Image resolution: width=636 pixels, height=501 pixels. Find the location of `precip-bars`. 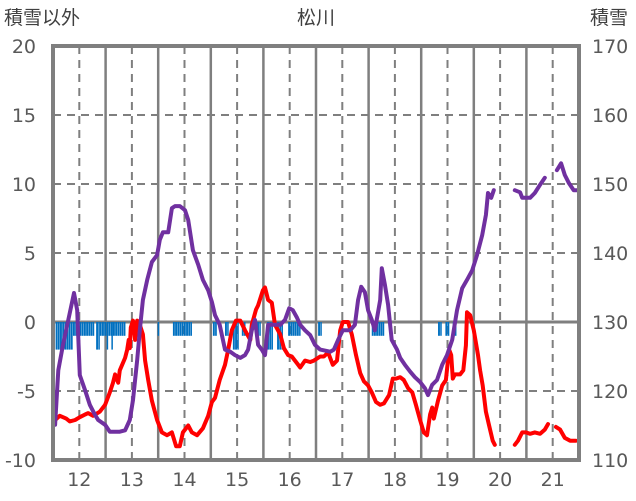

precip-bars is located at coordinates (256, 336).